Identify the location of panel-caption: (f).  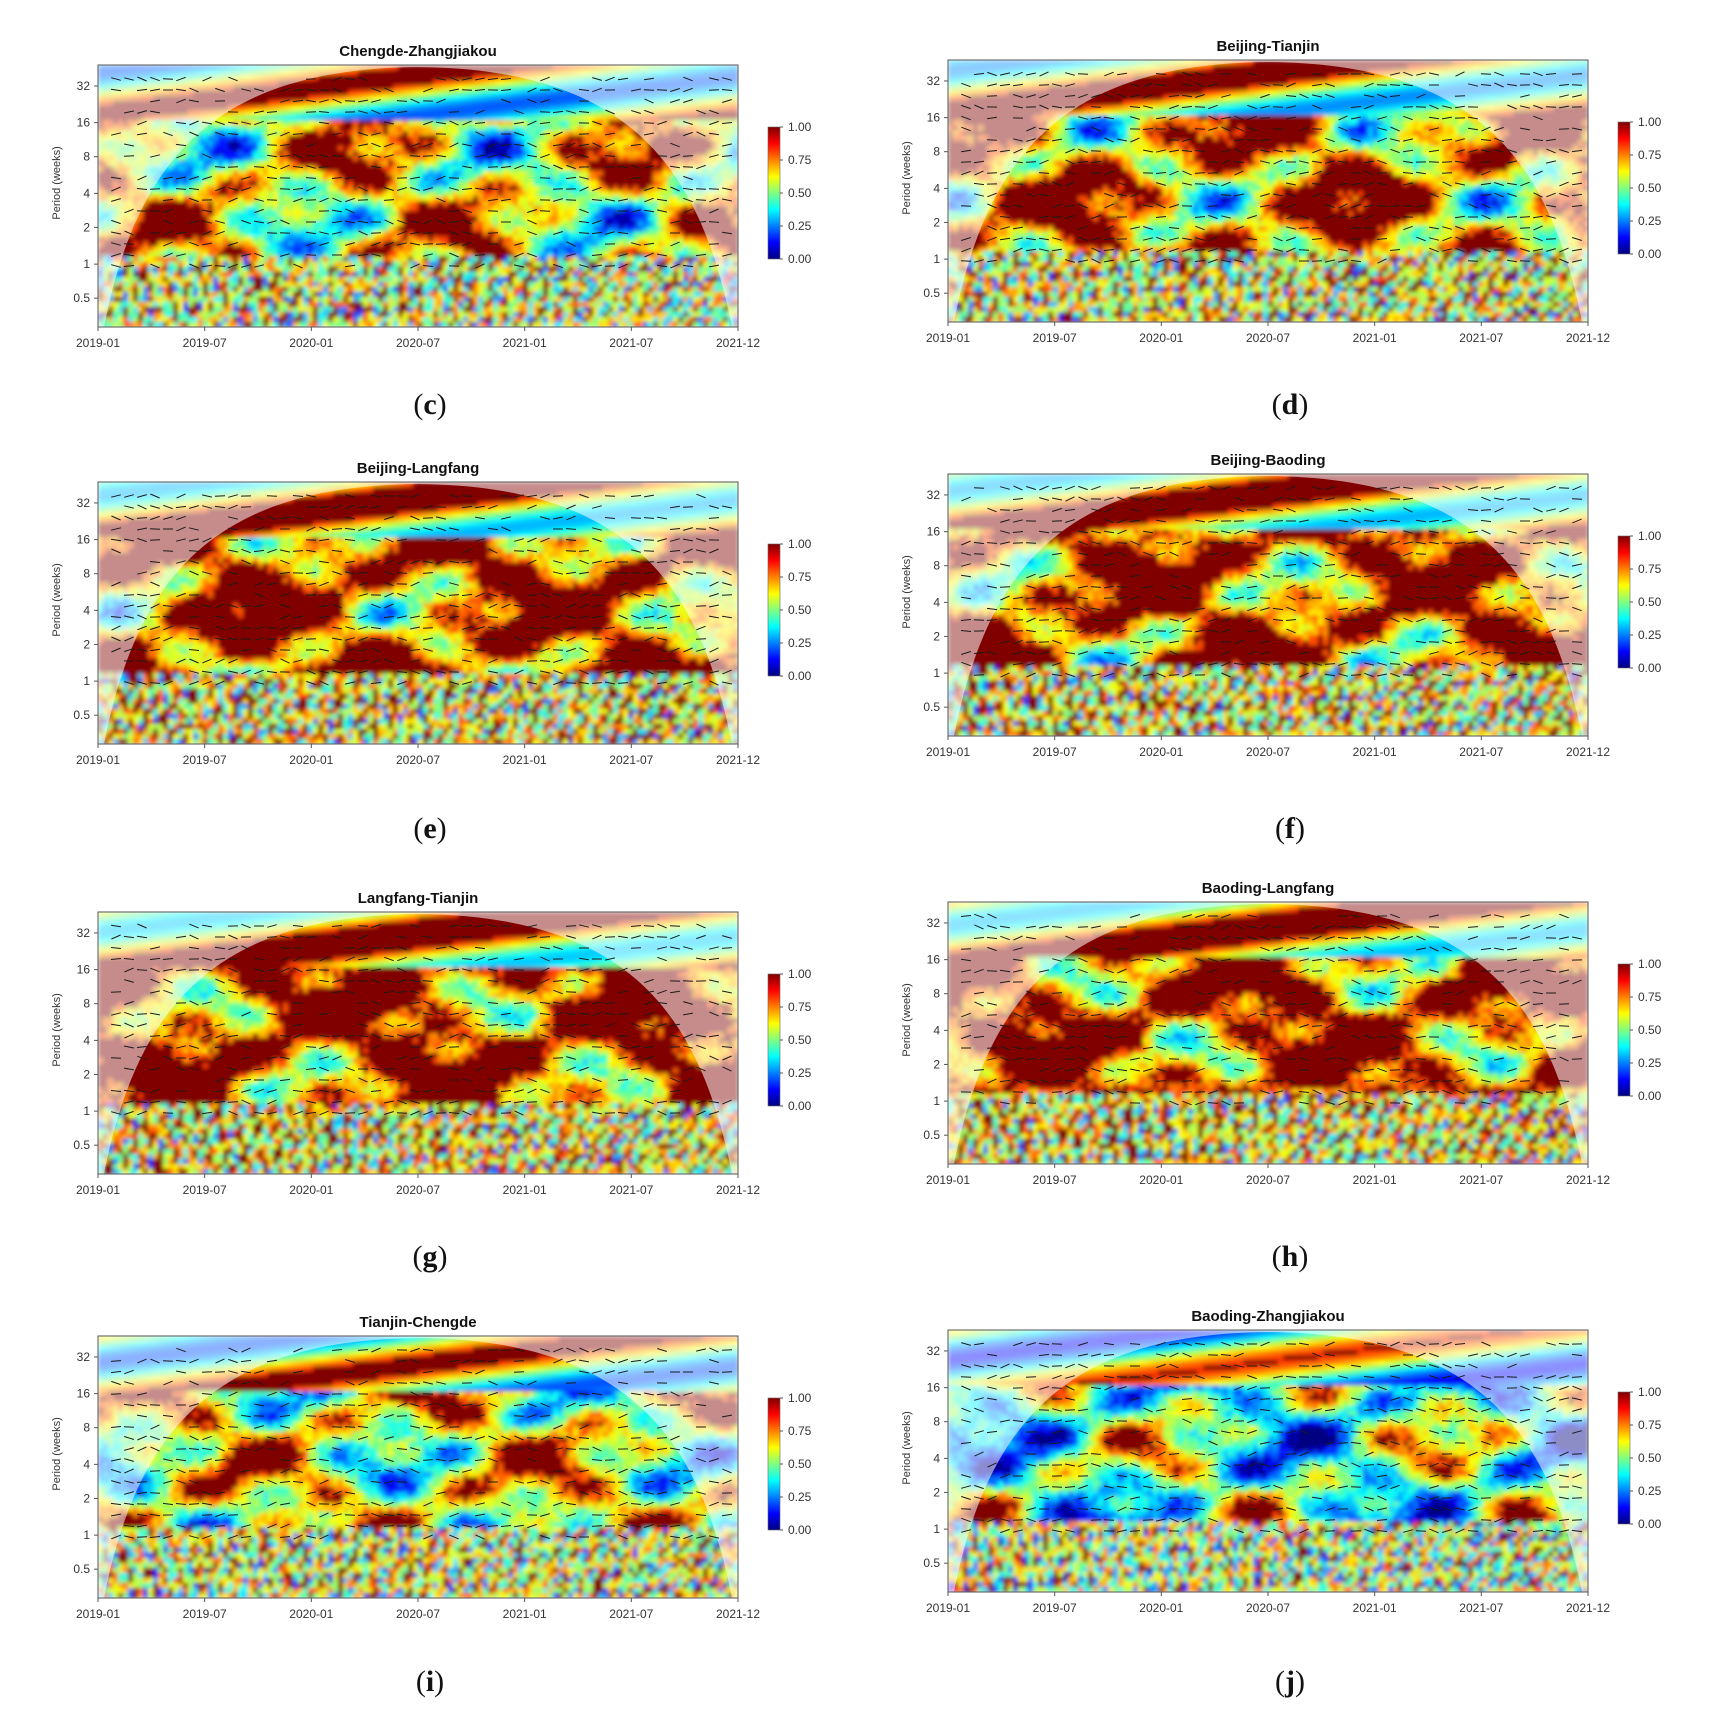
(1290, 829).